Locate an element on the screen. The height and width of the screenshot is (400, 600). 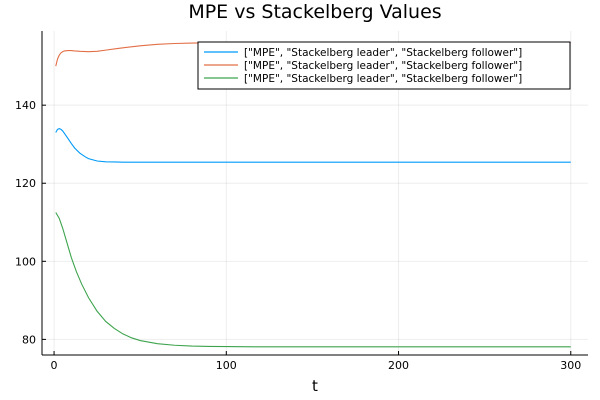
y-tick-label: 100 is located at coordinates (25, 261).